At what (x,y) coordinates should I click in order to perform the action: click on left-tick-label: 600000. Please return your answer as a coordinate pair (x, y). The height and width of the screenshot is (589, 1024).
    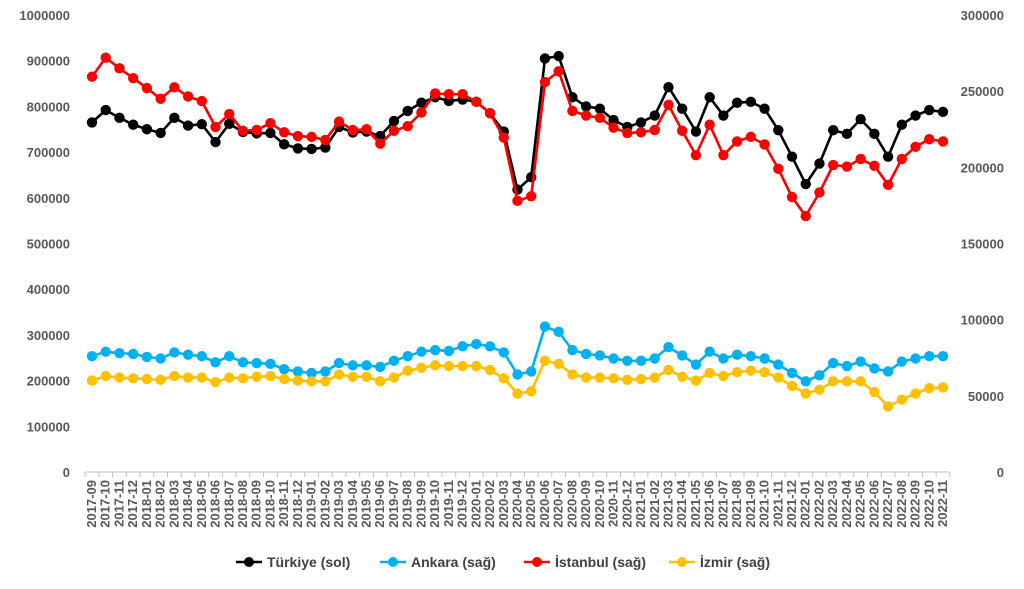
    Looking at the image, I should click on (48, 198).